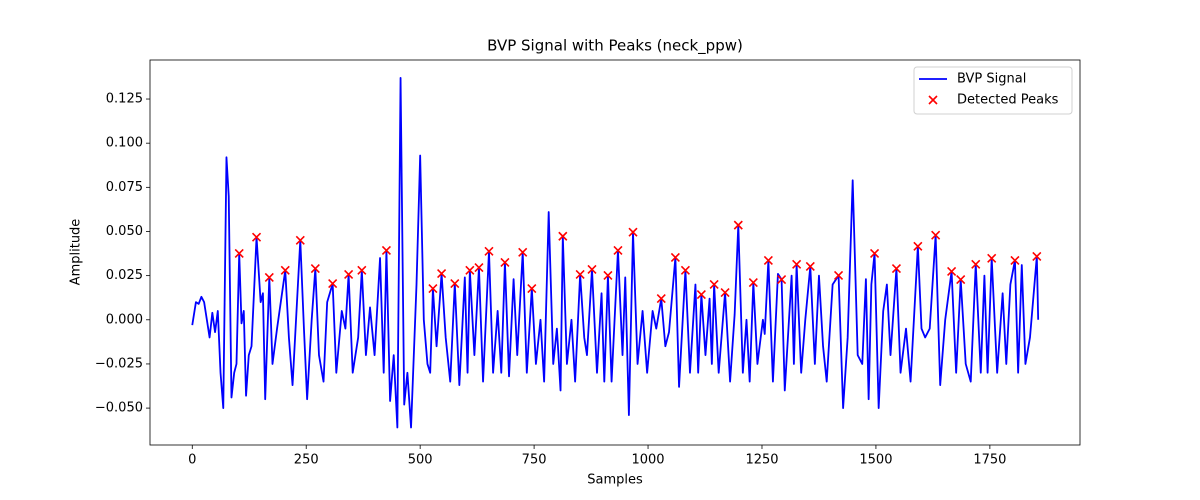  I want to click on x-tick-label: 1750, so click(989, 460).